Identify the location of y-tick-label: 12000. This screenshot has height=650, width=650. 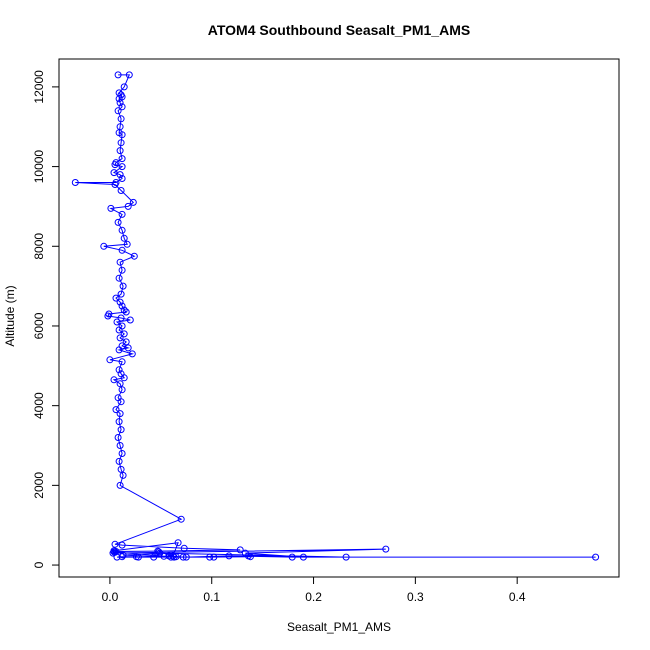
(39, 87).